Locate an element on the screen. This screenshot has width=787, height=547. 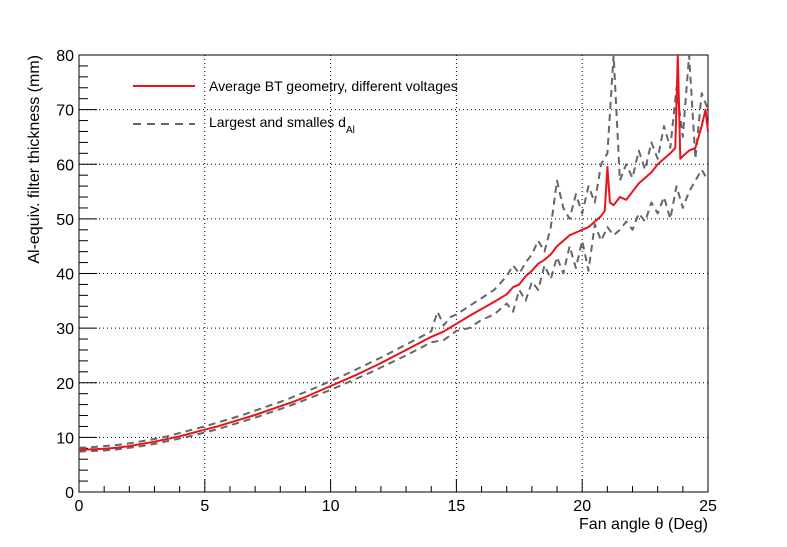
y-tick-label: 10 is located at coordinates (65, 438).